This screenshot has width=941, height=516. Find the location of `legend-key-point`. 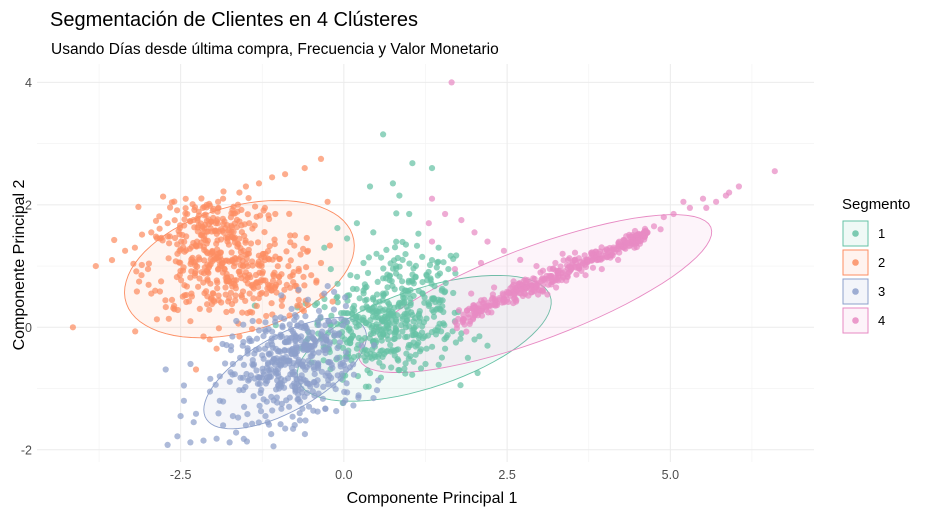

legend-key-point is located at coordinates (855, 233).